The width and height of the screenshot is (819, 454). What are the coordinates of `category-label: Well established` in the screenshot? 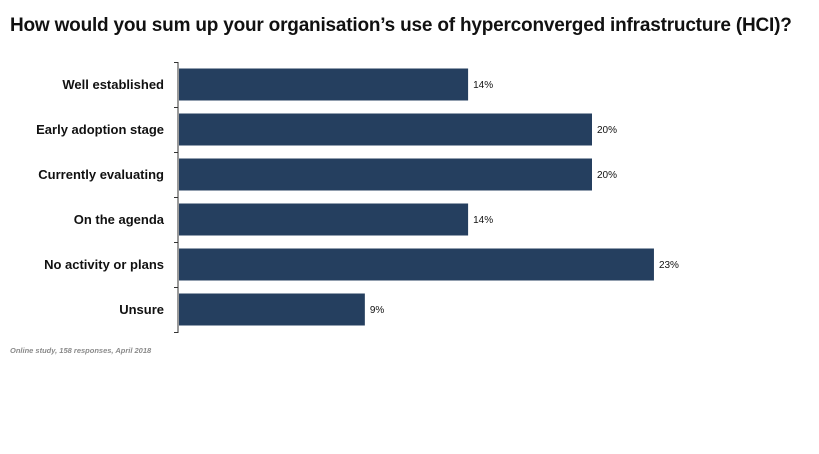 It's located at (113, 84).